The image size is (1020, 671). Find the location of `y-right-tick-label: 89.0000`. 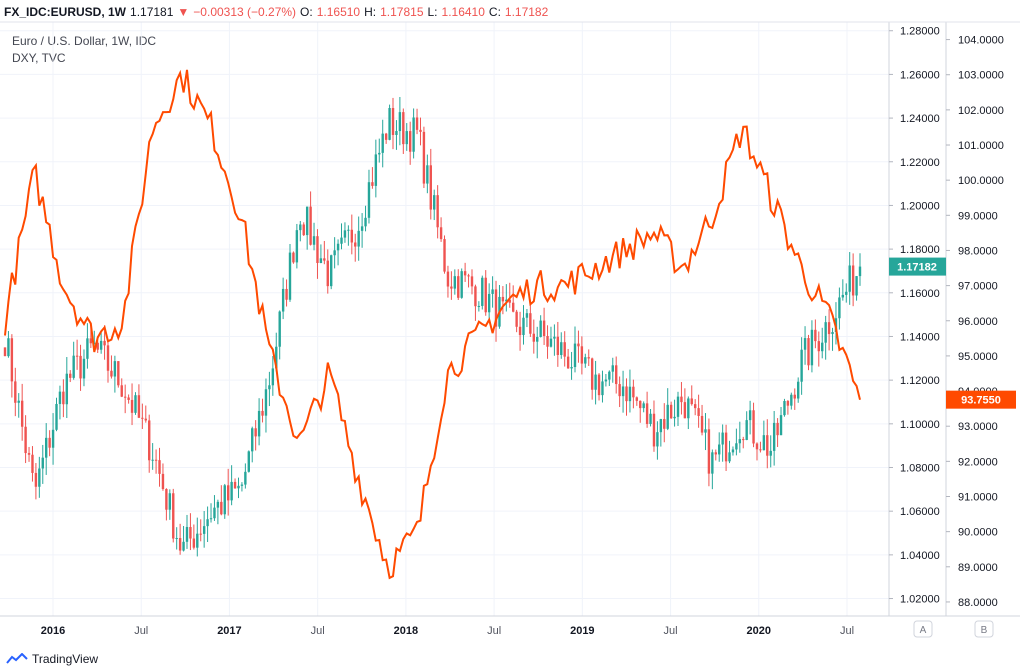

y-right-tick-label: 89.0000 is located at coordinates (978, 568).